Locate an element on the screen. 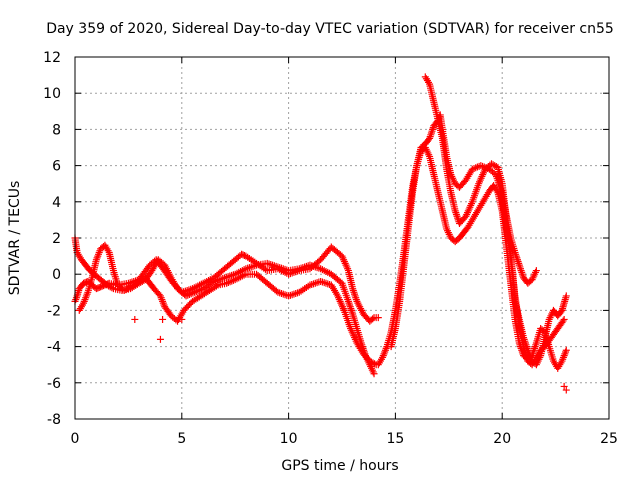 This screenshot has width=640, height=480. x-tick-label: 20 is located at coordinates (502, 439).